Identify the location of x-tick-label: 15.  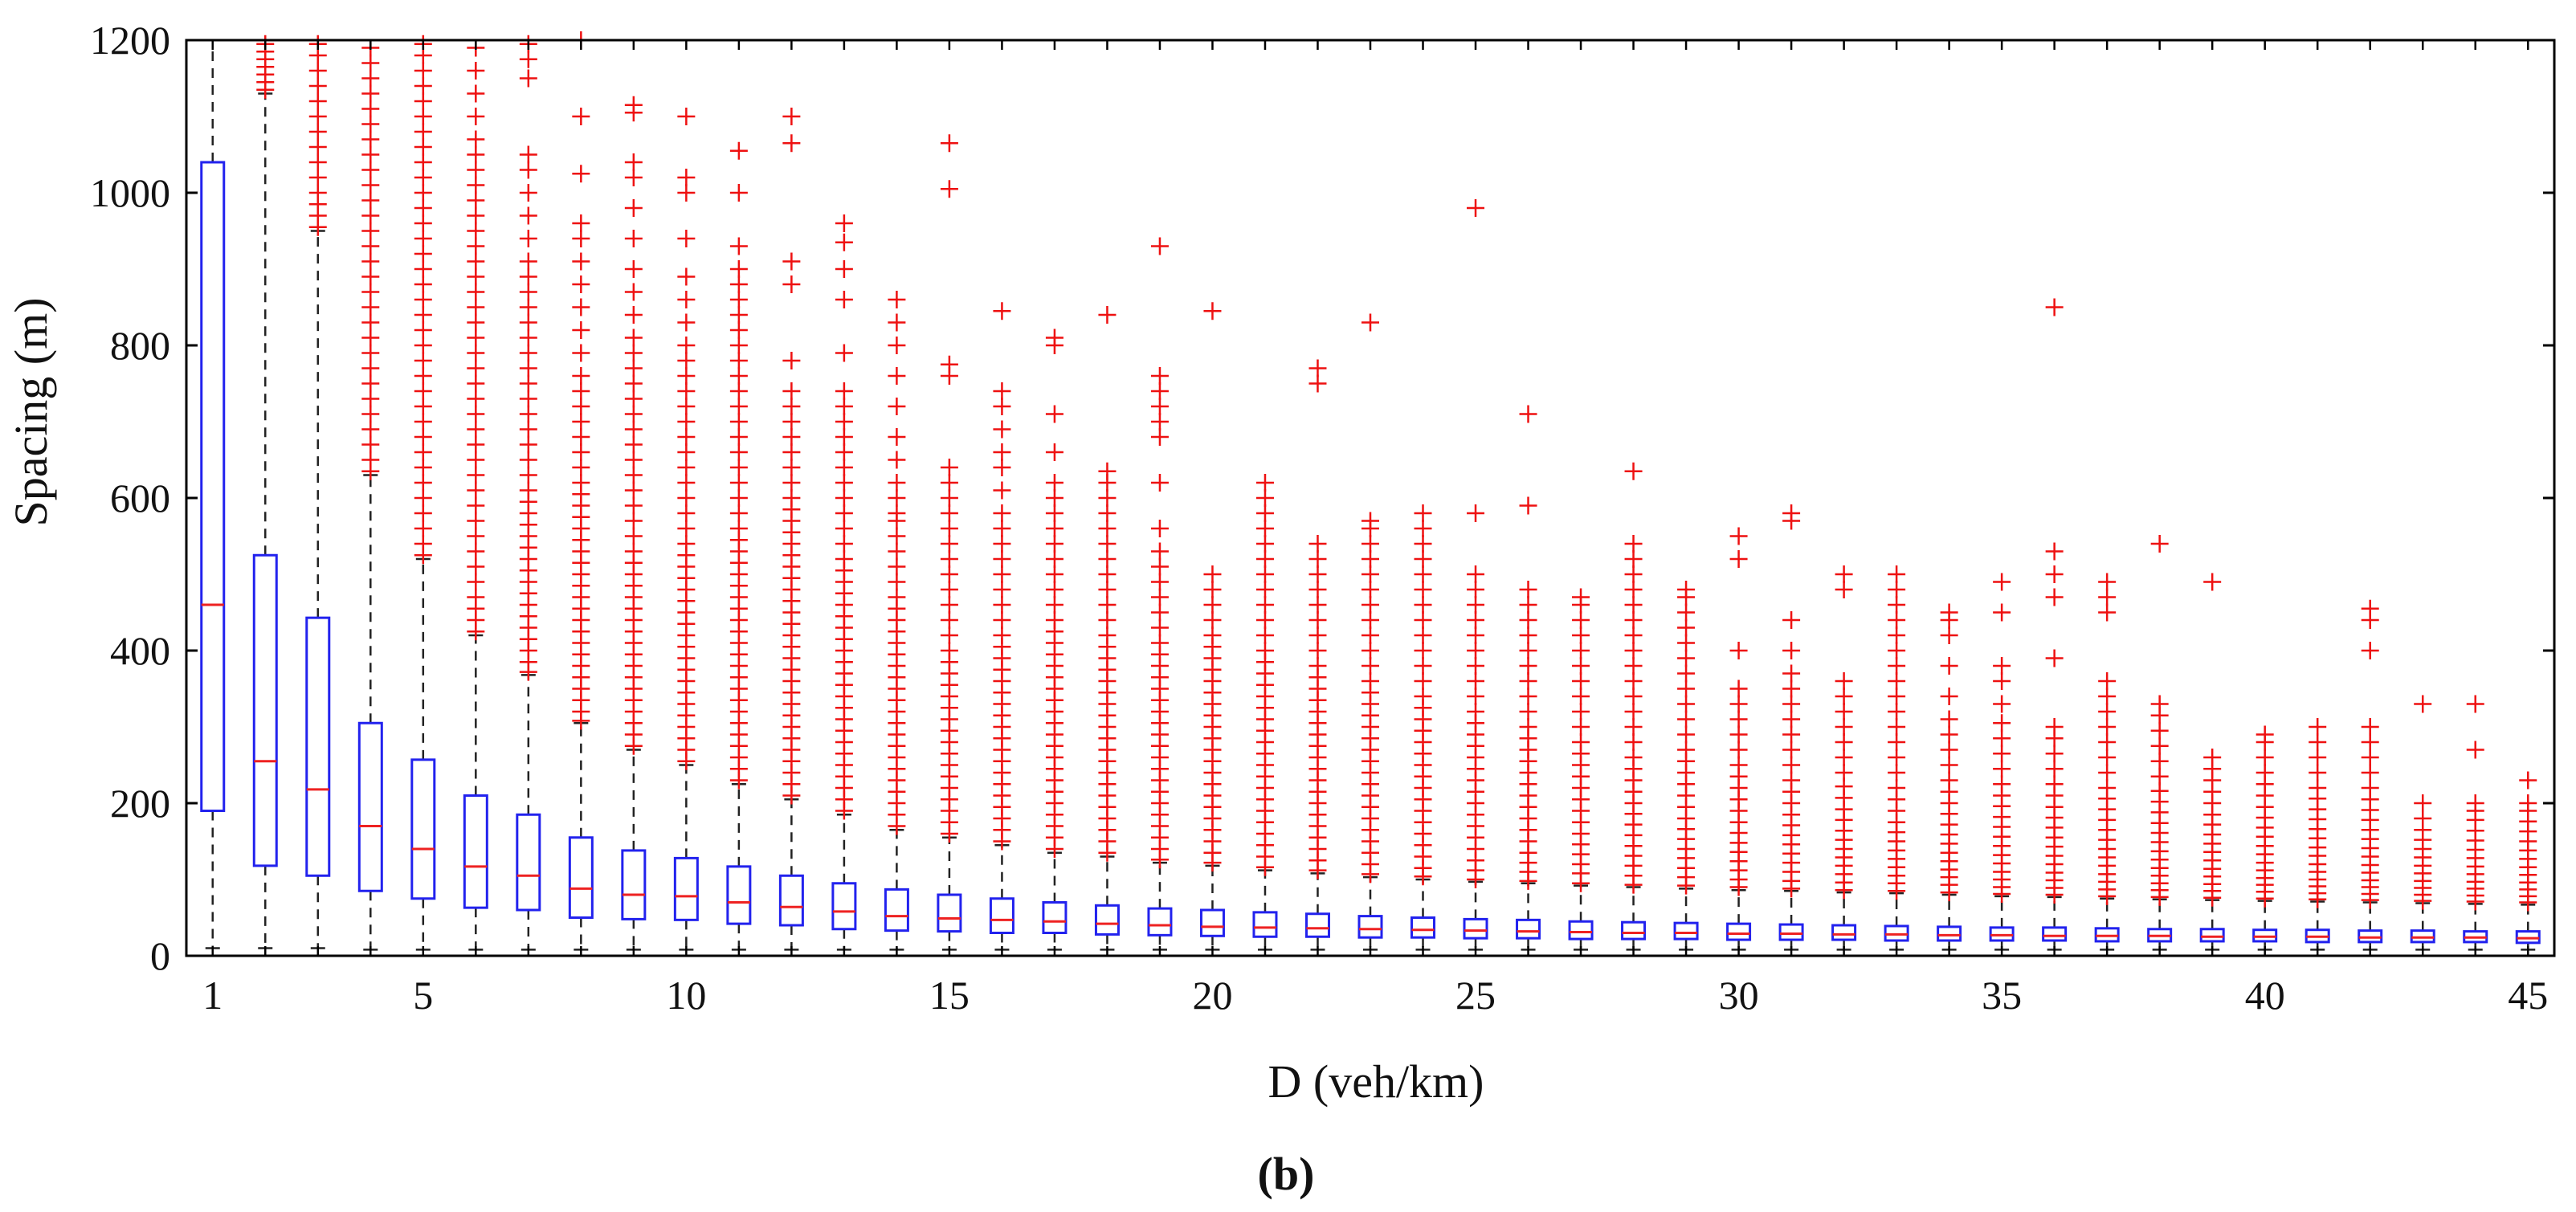
(949, 995).